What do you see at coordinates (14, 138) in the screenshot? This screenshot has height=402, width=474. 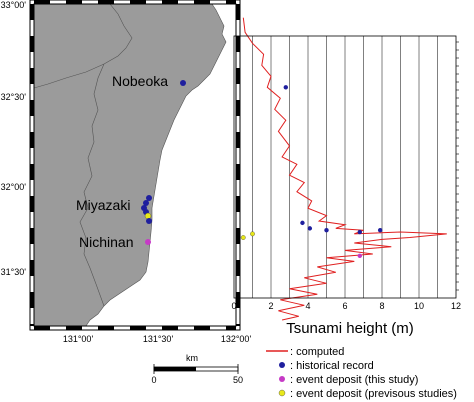 I see `lat-labels: 33°00' 32°30' 32°00' 31°30'` at bounding box center [14, 138].